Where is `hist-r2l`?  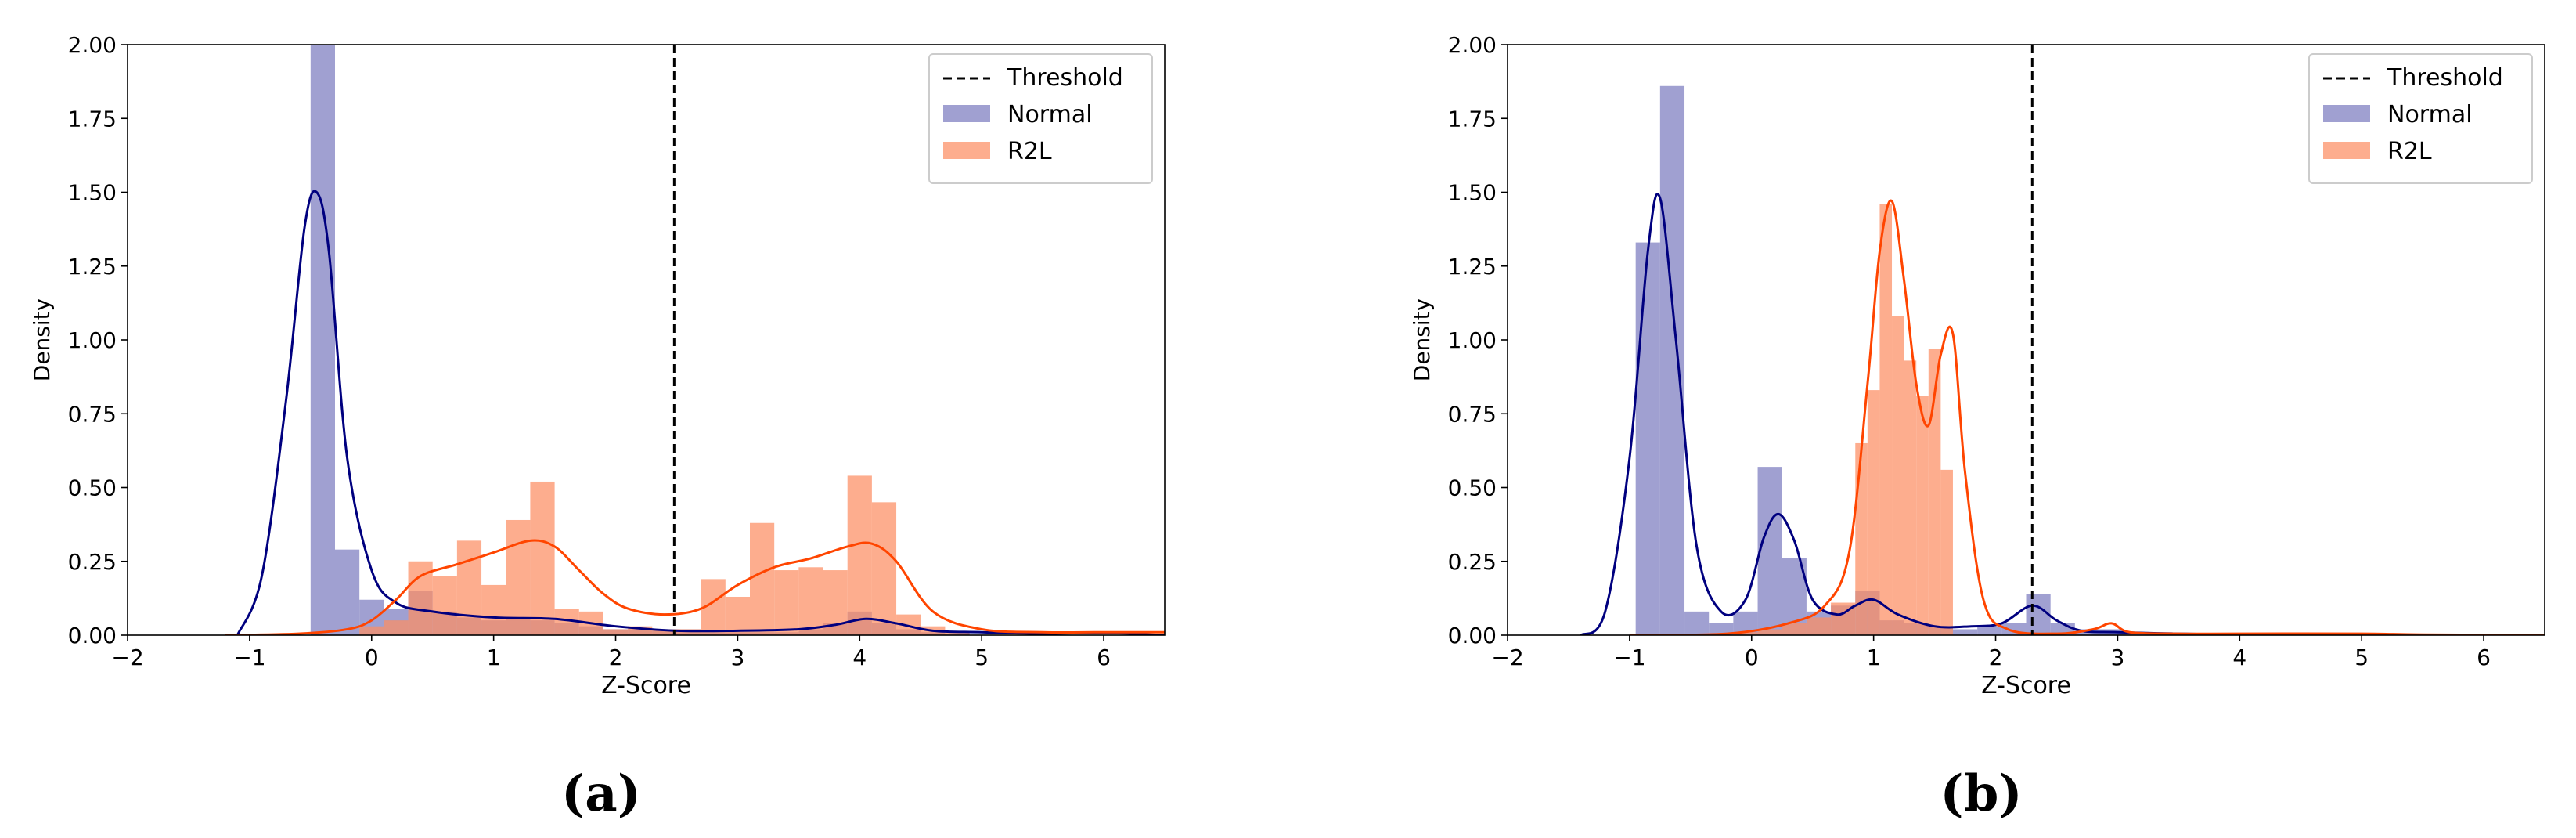
hist-r2l is located at coordinates (664, 555).